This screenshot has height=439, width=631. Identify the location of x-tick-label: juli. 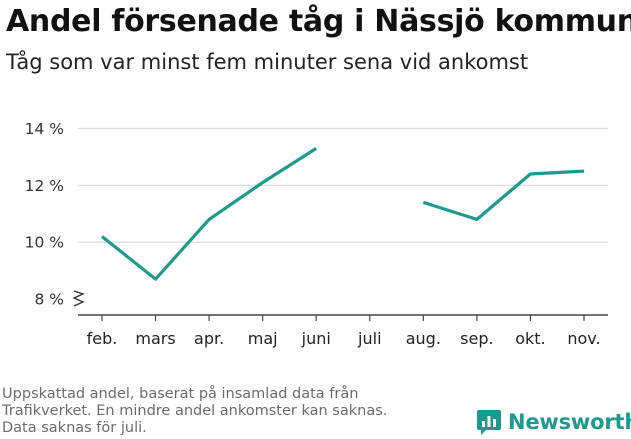
(369, 338).